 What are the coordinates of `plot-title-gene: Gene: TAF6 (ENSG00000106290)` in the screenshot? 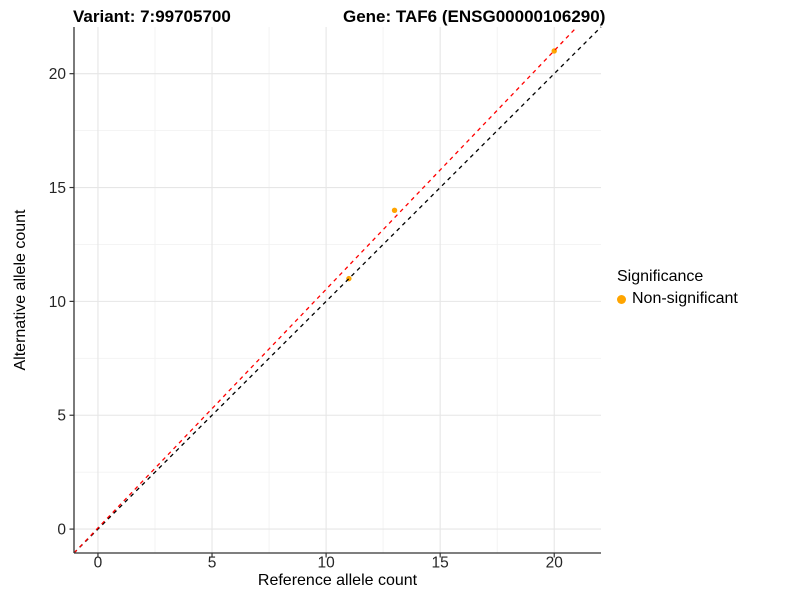 It's located at (474, 16).